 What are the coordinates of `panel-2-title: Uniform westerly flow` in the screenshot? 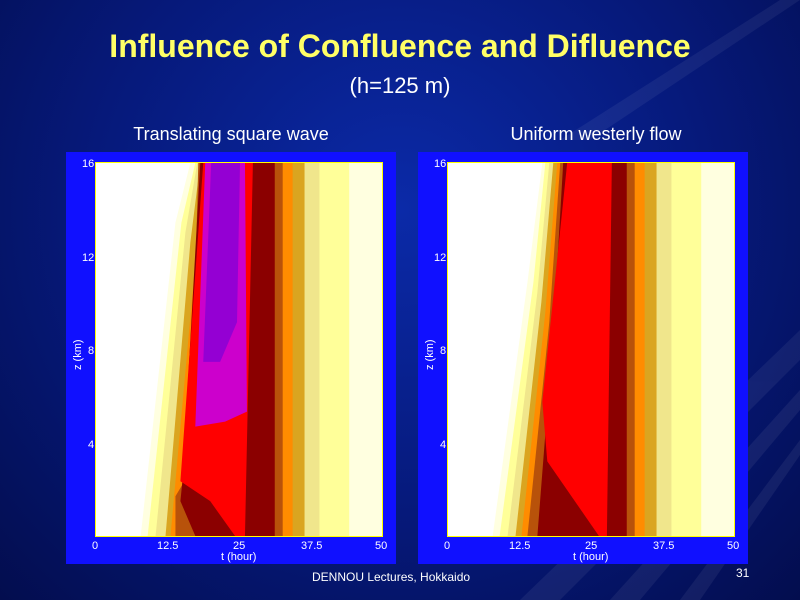 It's located at (596, 134).